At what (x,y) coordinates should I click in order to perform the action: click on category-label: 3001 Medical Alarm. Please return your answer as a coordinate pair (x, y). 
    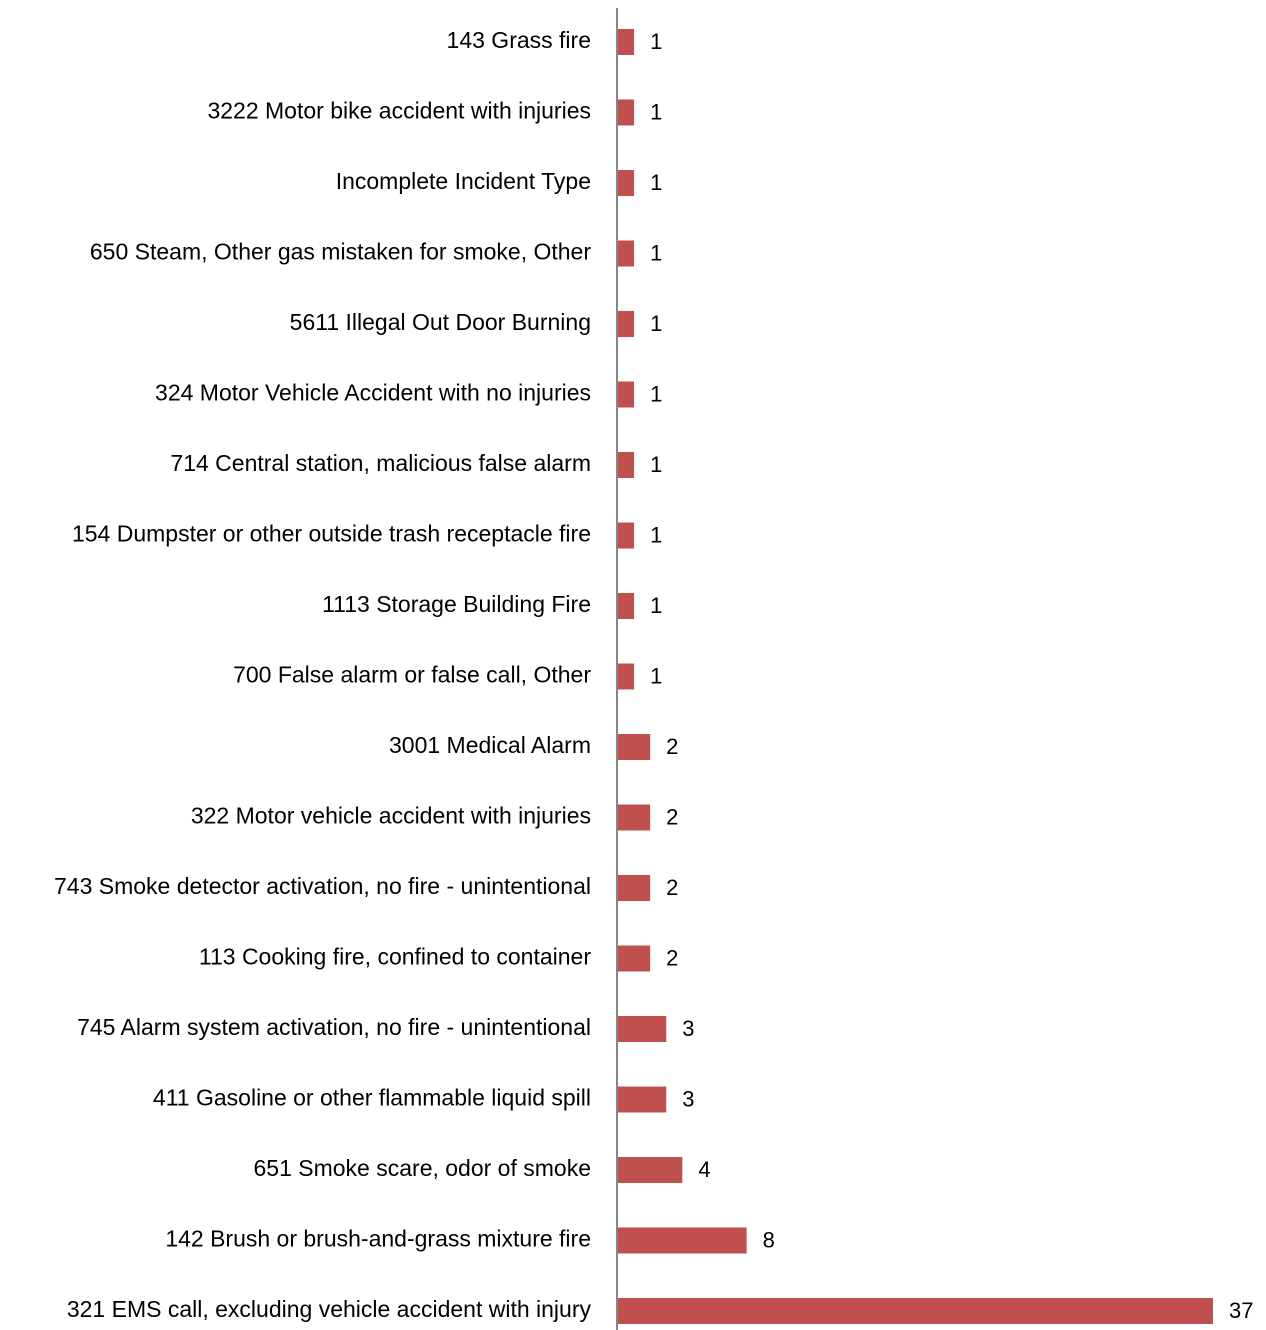
    Looking at the image, I should click on (490, 745).